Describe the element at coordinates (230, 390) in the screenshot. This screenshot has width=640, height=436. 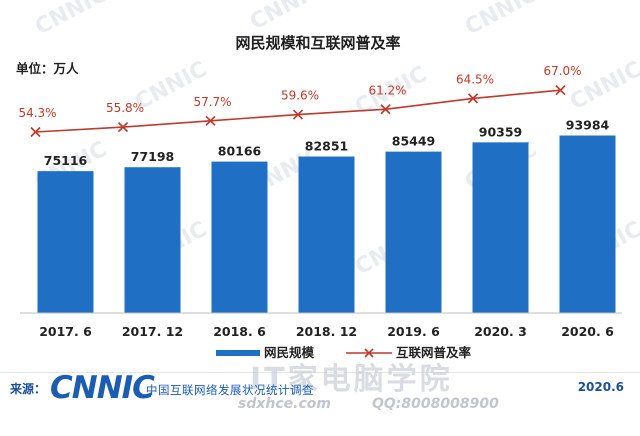
I see `survey-name: 中国互联网络发展状况统计调查` at that location.